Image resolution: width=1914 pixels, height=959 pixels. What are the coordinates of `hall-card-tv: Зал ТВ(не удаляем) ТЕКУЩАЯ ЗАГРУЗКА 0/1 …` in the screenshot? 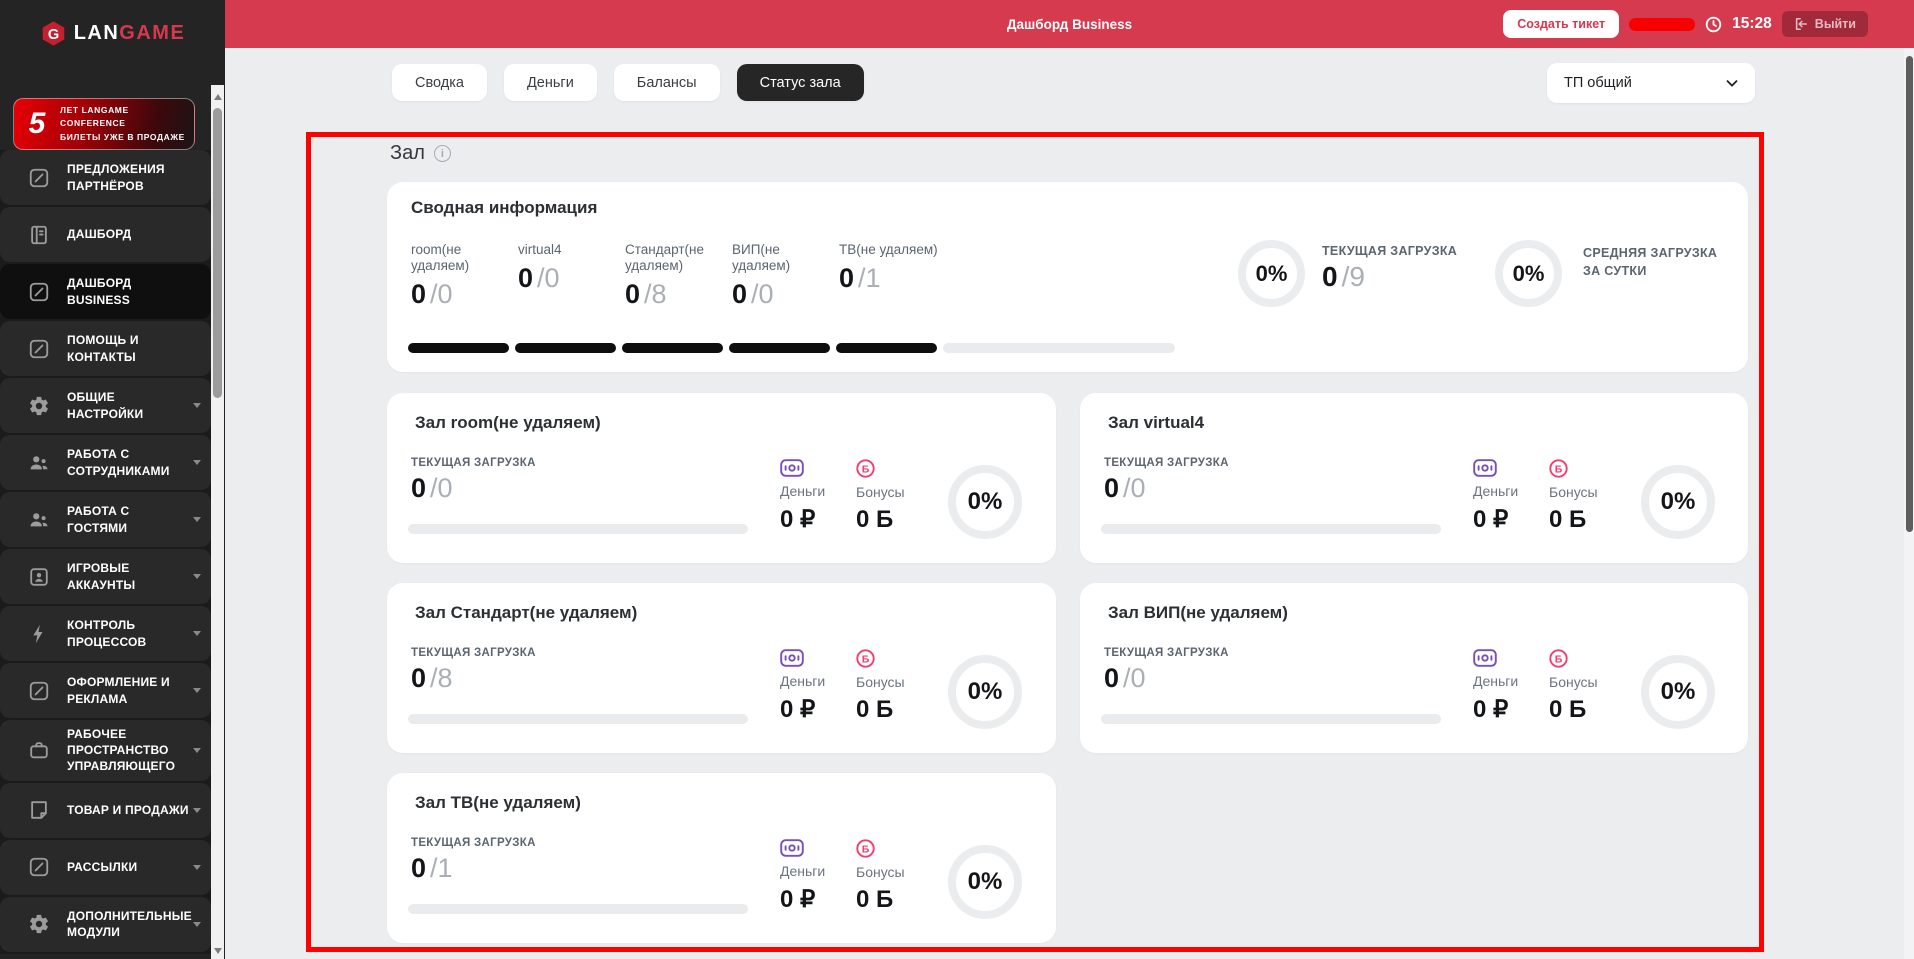 It's located at (721, 858).